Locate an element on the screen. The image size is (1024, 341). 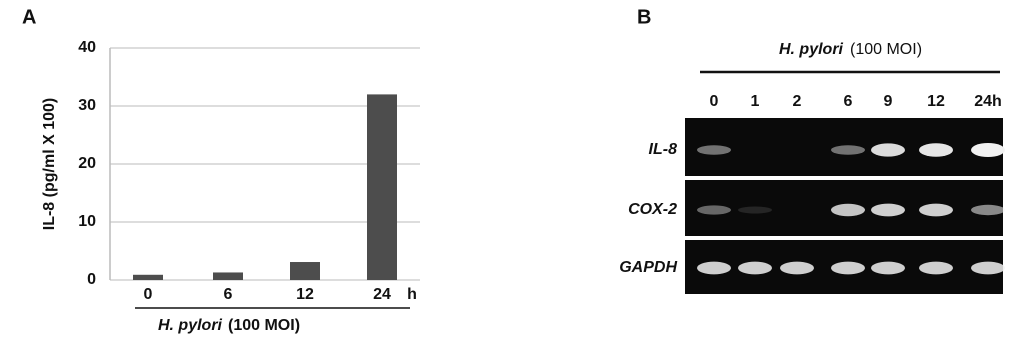
x-label: (100 MOI) is located at coordinates (264, 325).